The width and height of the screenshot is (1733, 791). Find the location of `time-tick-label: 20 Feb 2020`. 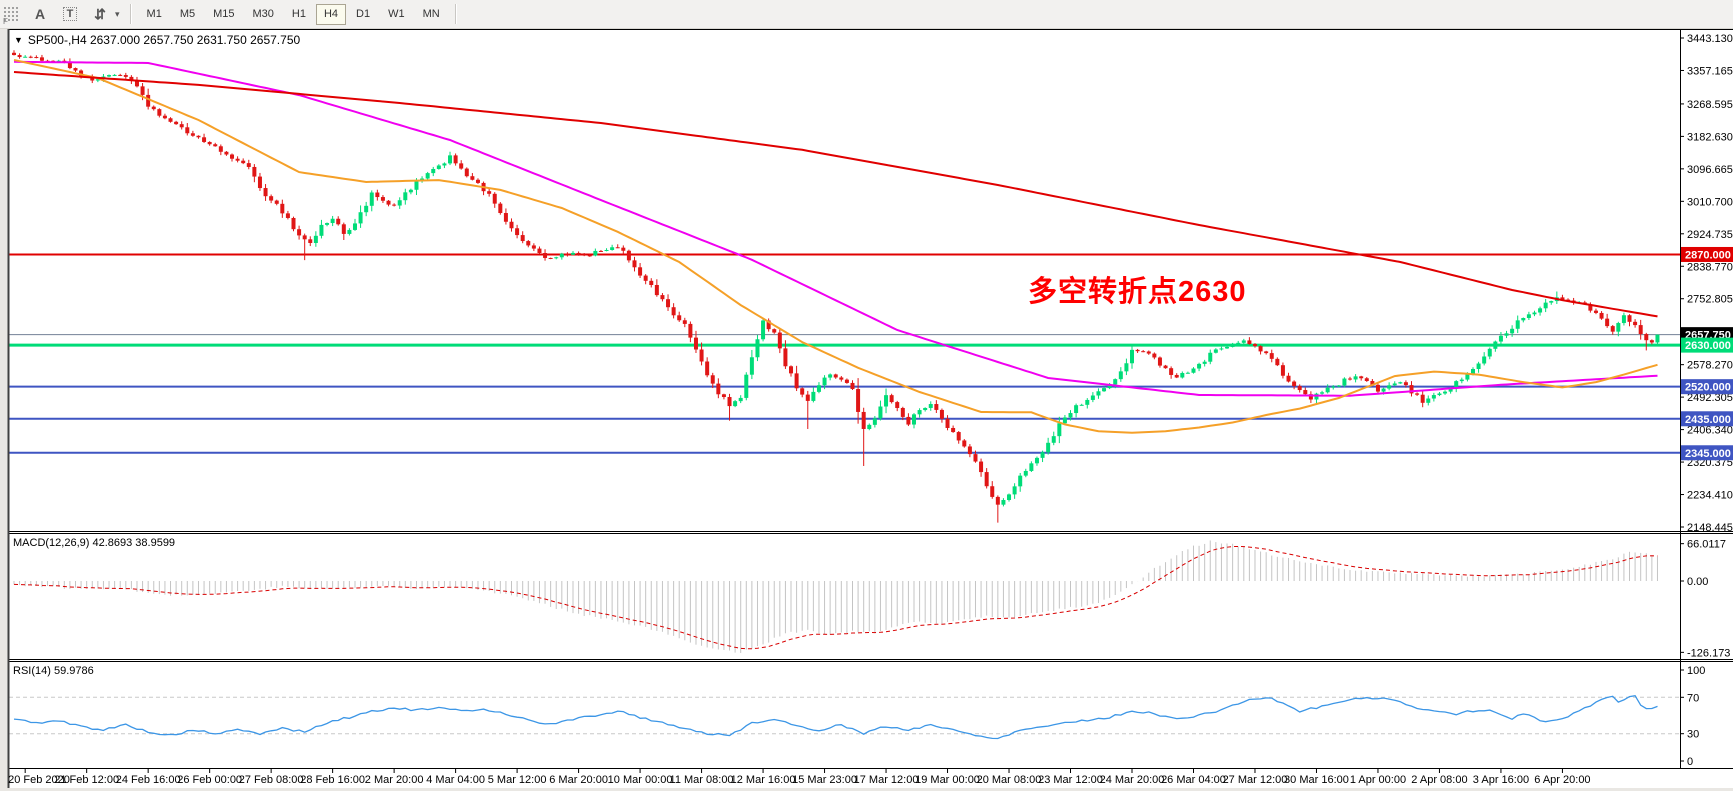

time-tick-label: 20 Feb 2020 is located at coordinates (39, 780).